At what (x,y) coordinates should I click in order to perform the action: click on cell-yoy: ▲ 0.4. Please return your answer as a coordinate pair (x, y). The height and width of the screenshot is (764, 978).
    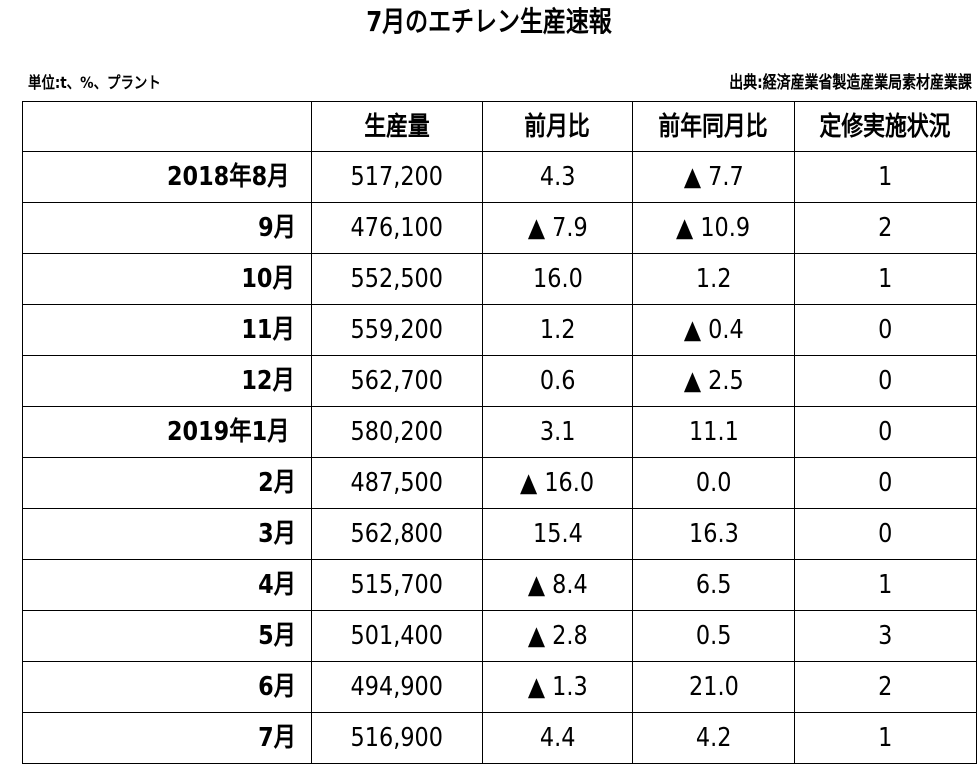
    Looking at the image, I should click on (713, 330).